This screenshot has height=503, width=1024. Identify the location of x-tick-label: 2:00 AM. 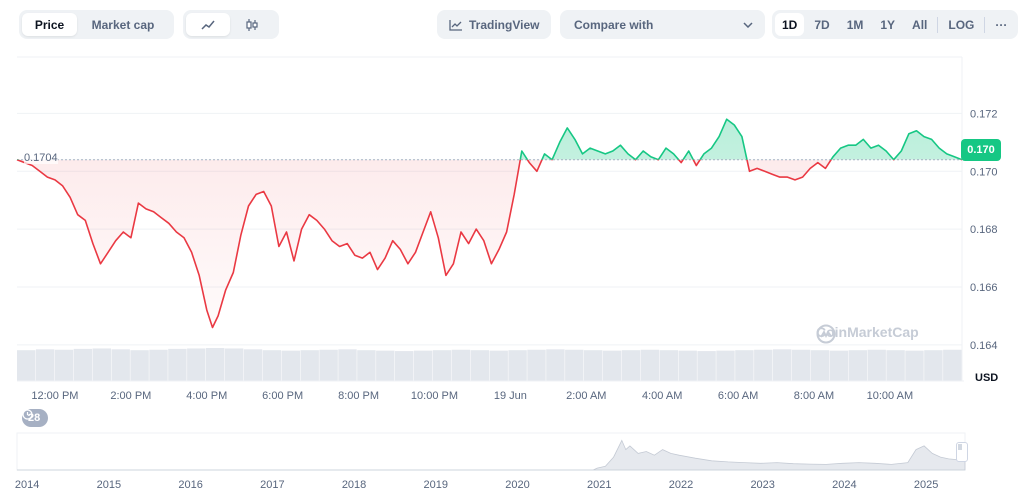
(586, 396).